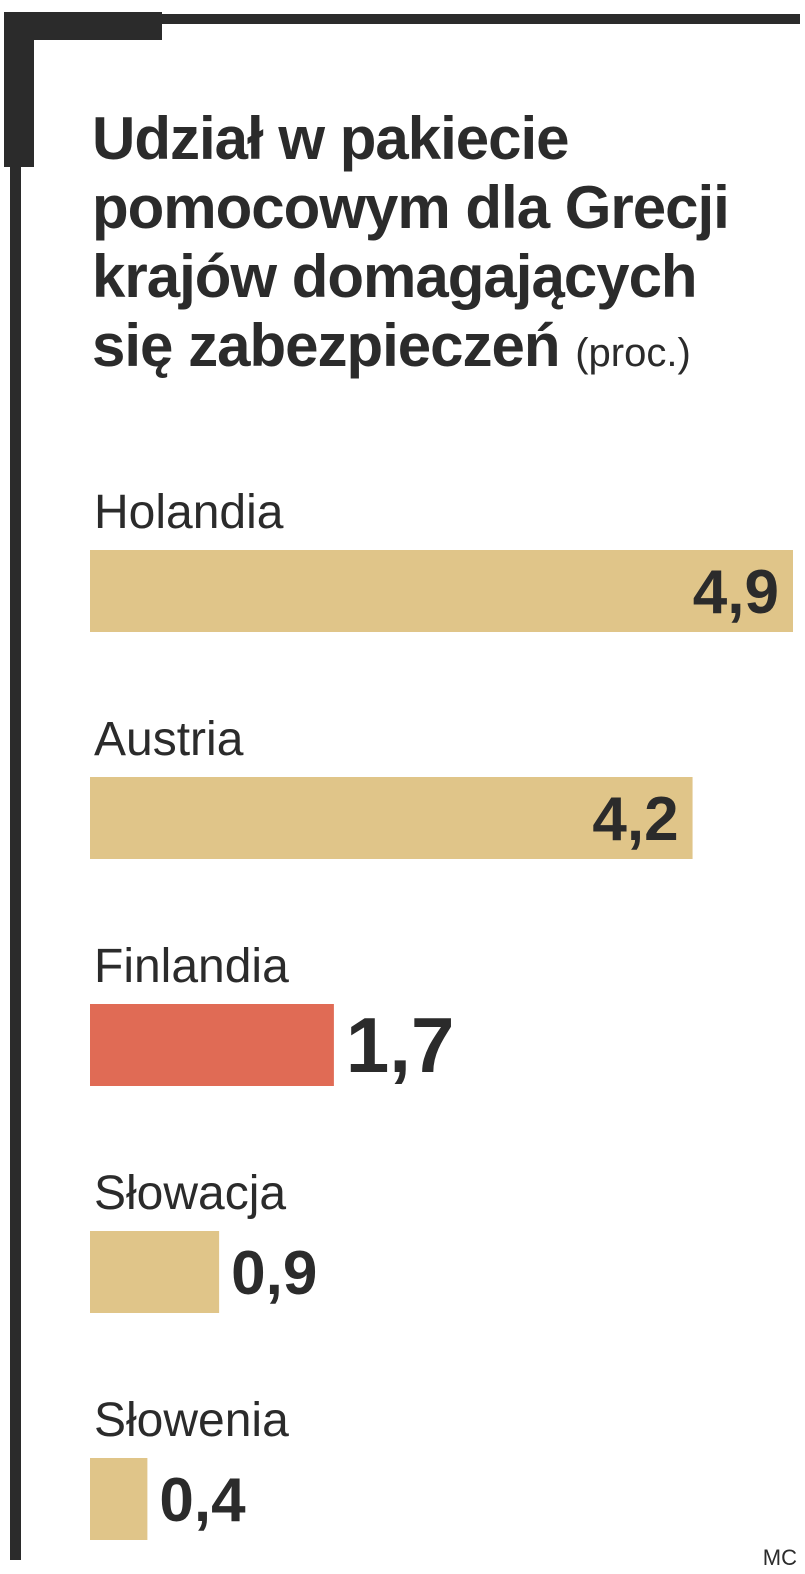 This screenshot has height=1574, width=805. What do you see at coordinates (736, 592) in the screenshot?
I see `value-label: 4,9` at bounding box center [736, 592].